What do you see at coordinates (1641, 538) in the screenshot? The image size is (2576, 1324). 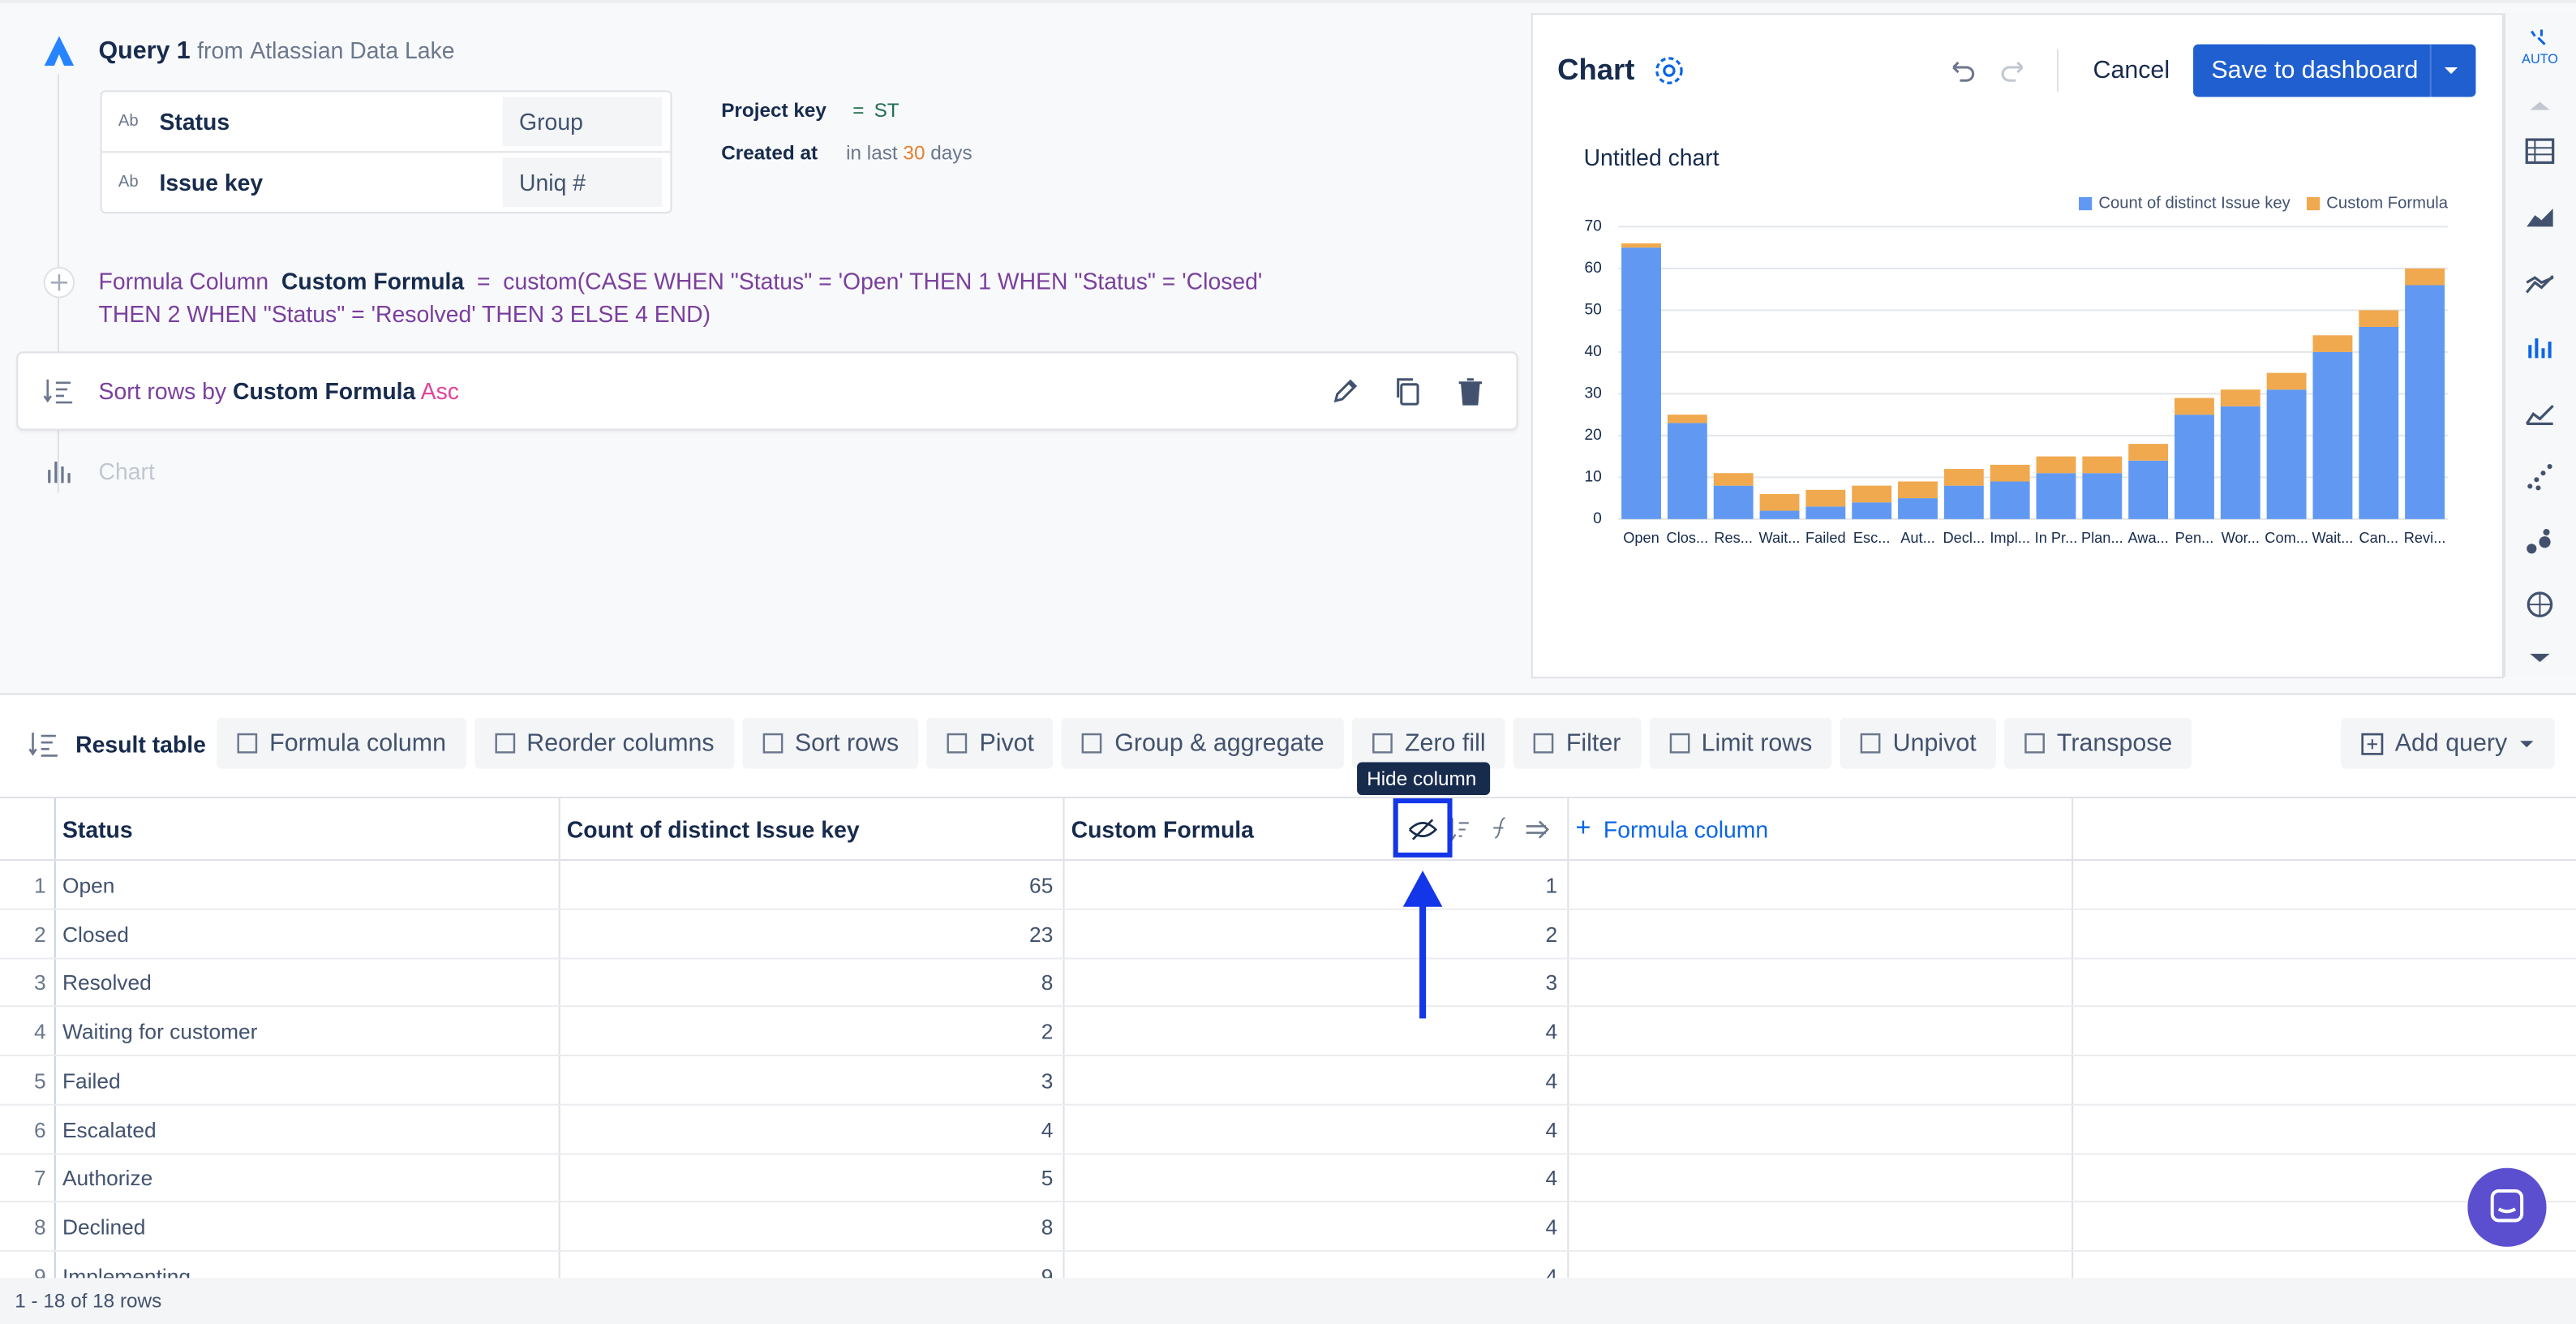 I see `x-tick-label: Open` at bounding box center [1641, 538].